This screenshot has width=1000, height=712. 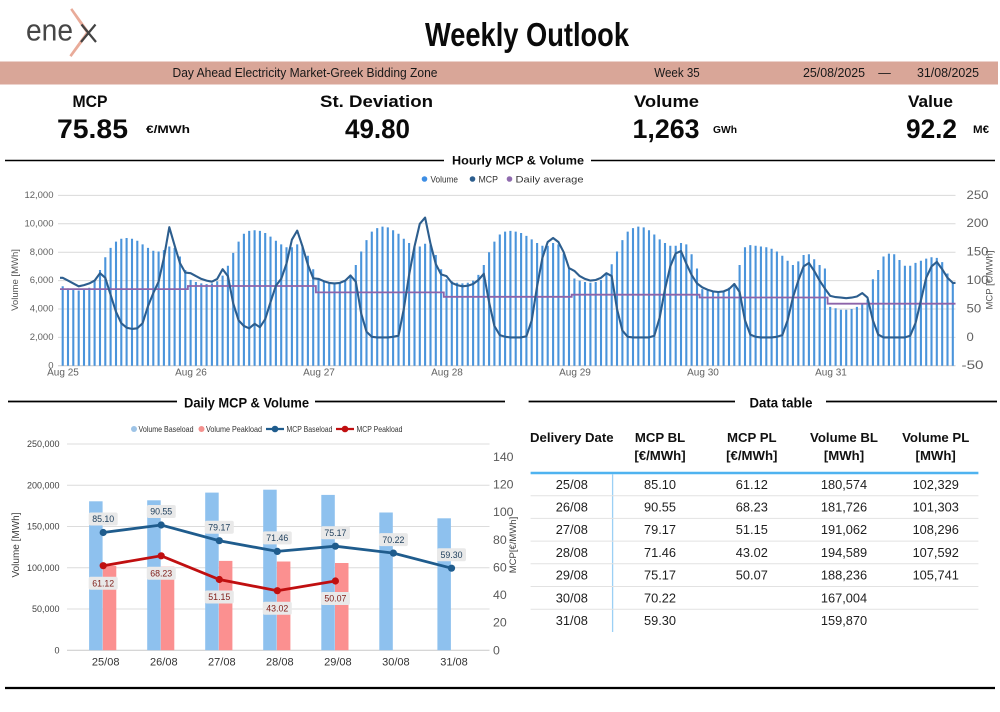 I want to click on svg-text: 107,592, so click(x=936, y=552).